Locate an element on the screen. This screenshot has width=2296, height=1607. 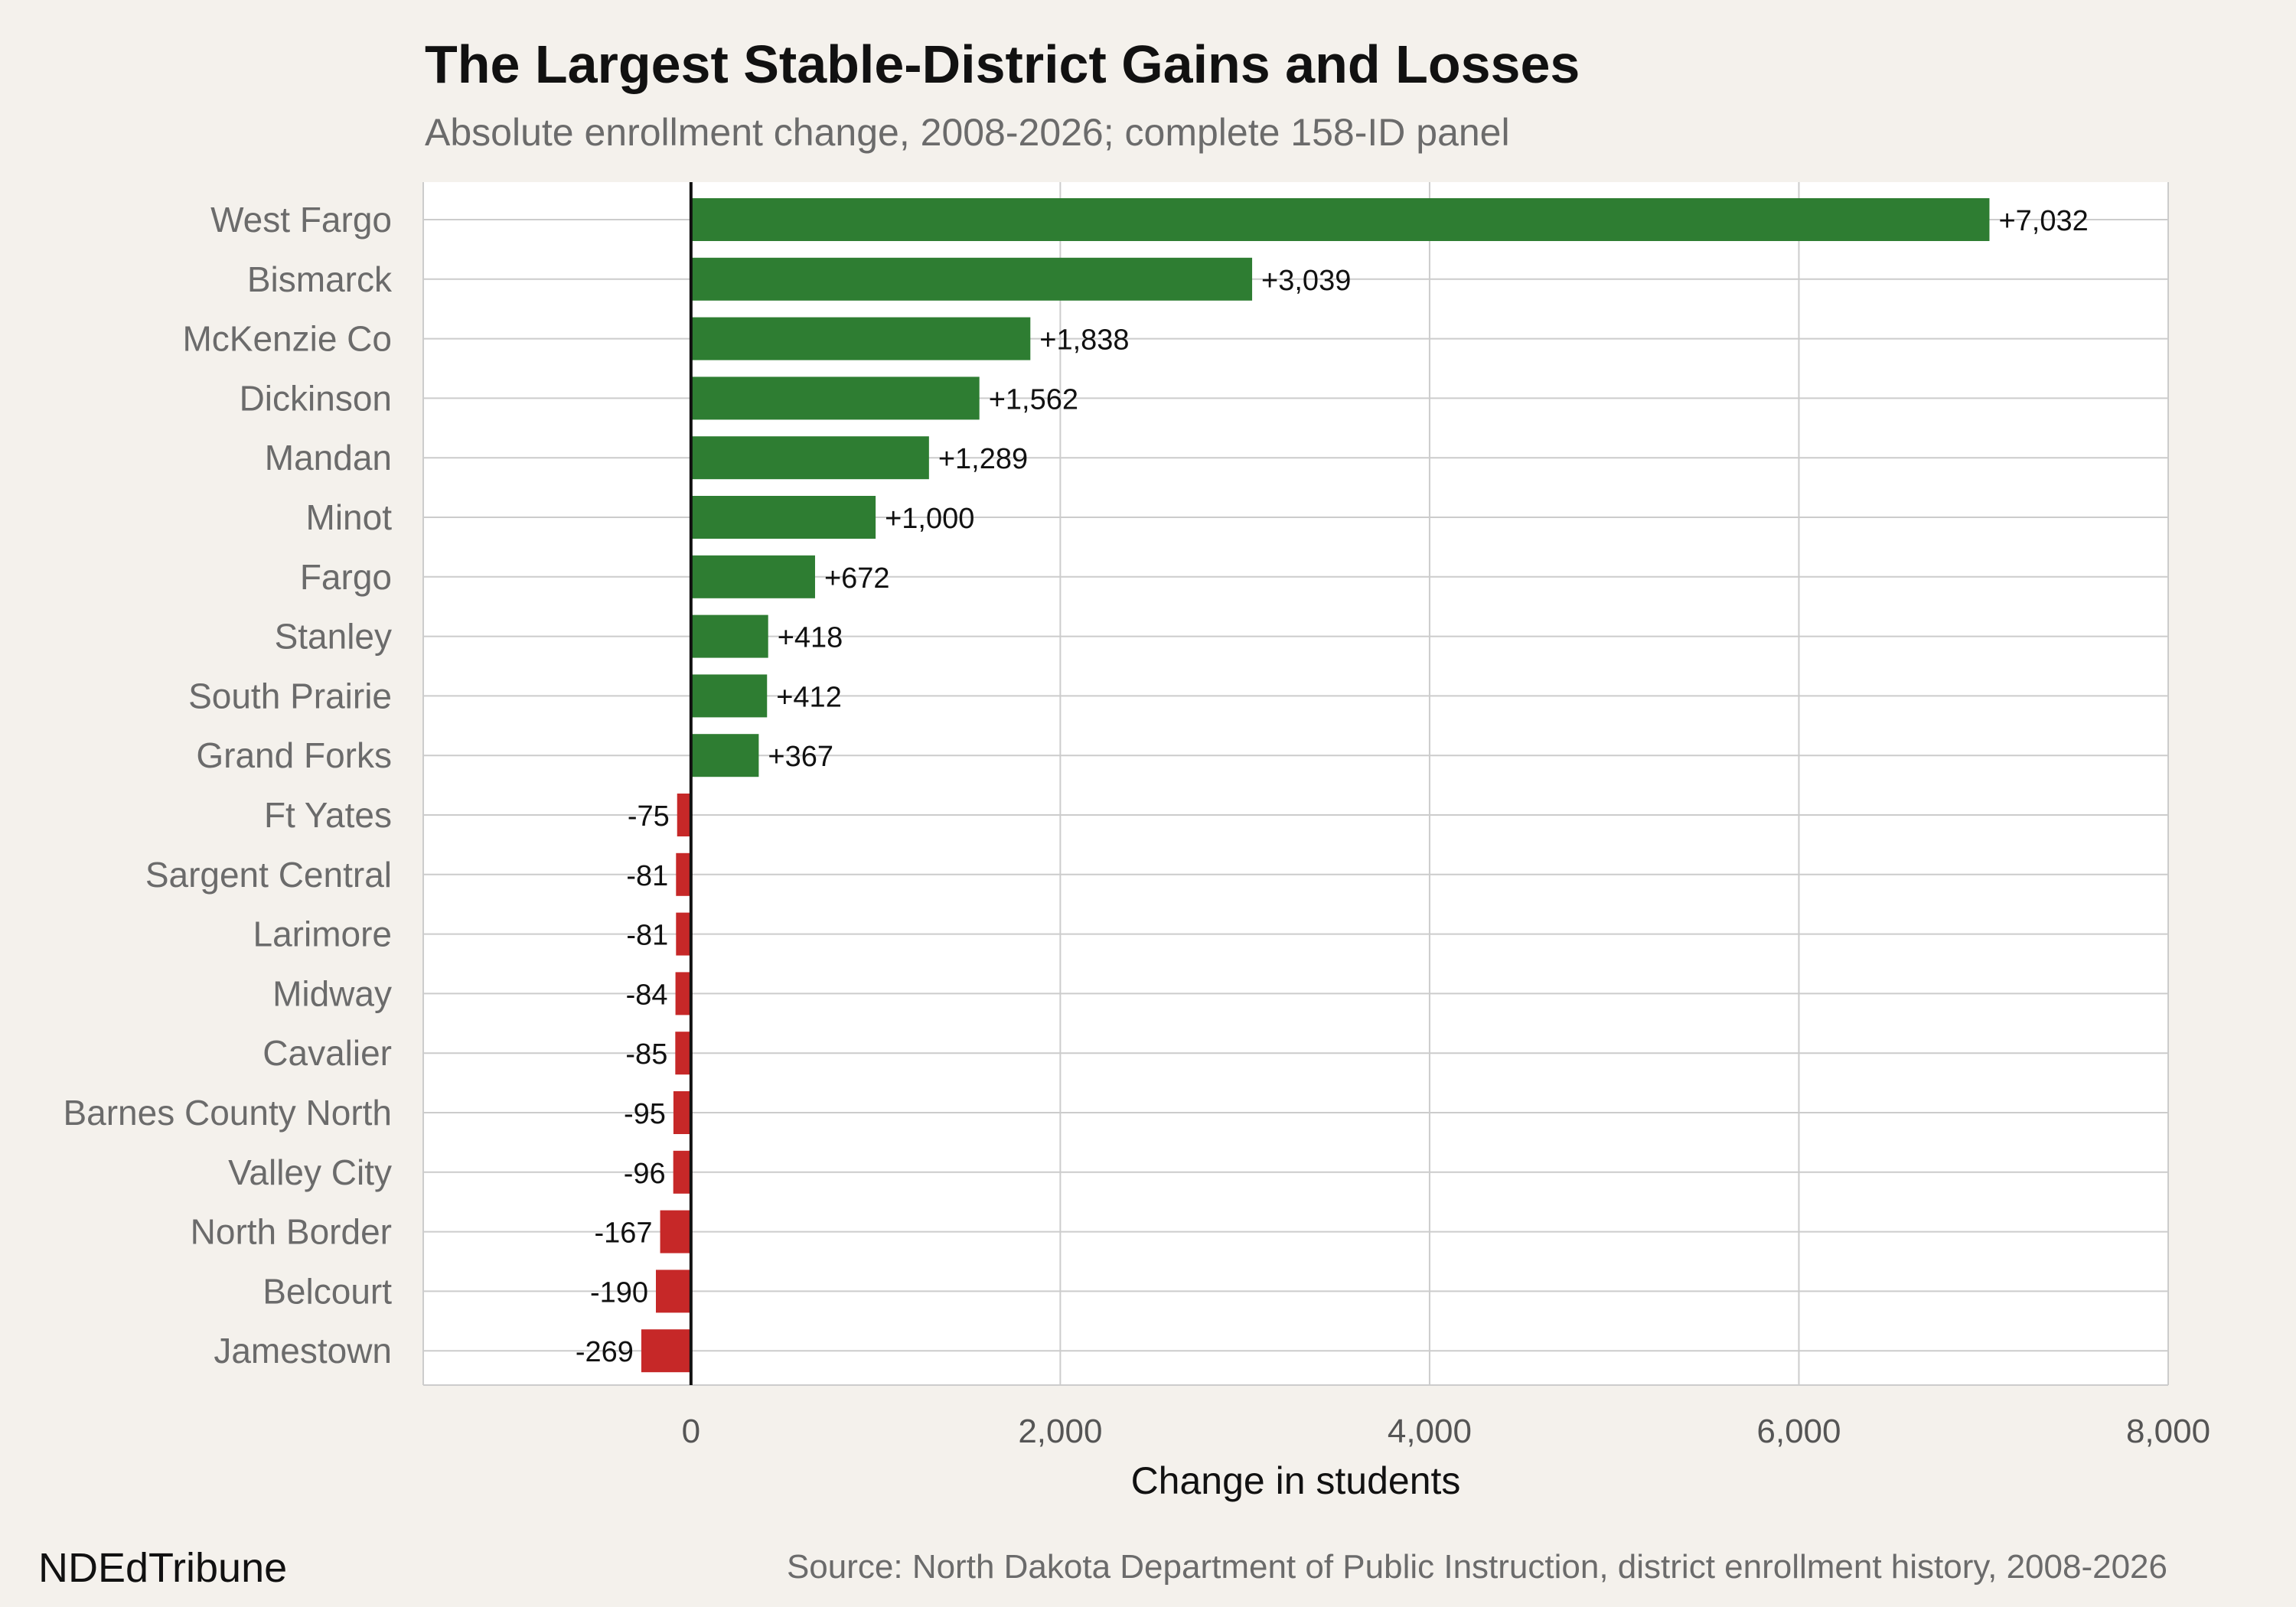
category-label: Mandan is located at coordinates (328, 458).